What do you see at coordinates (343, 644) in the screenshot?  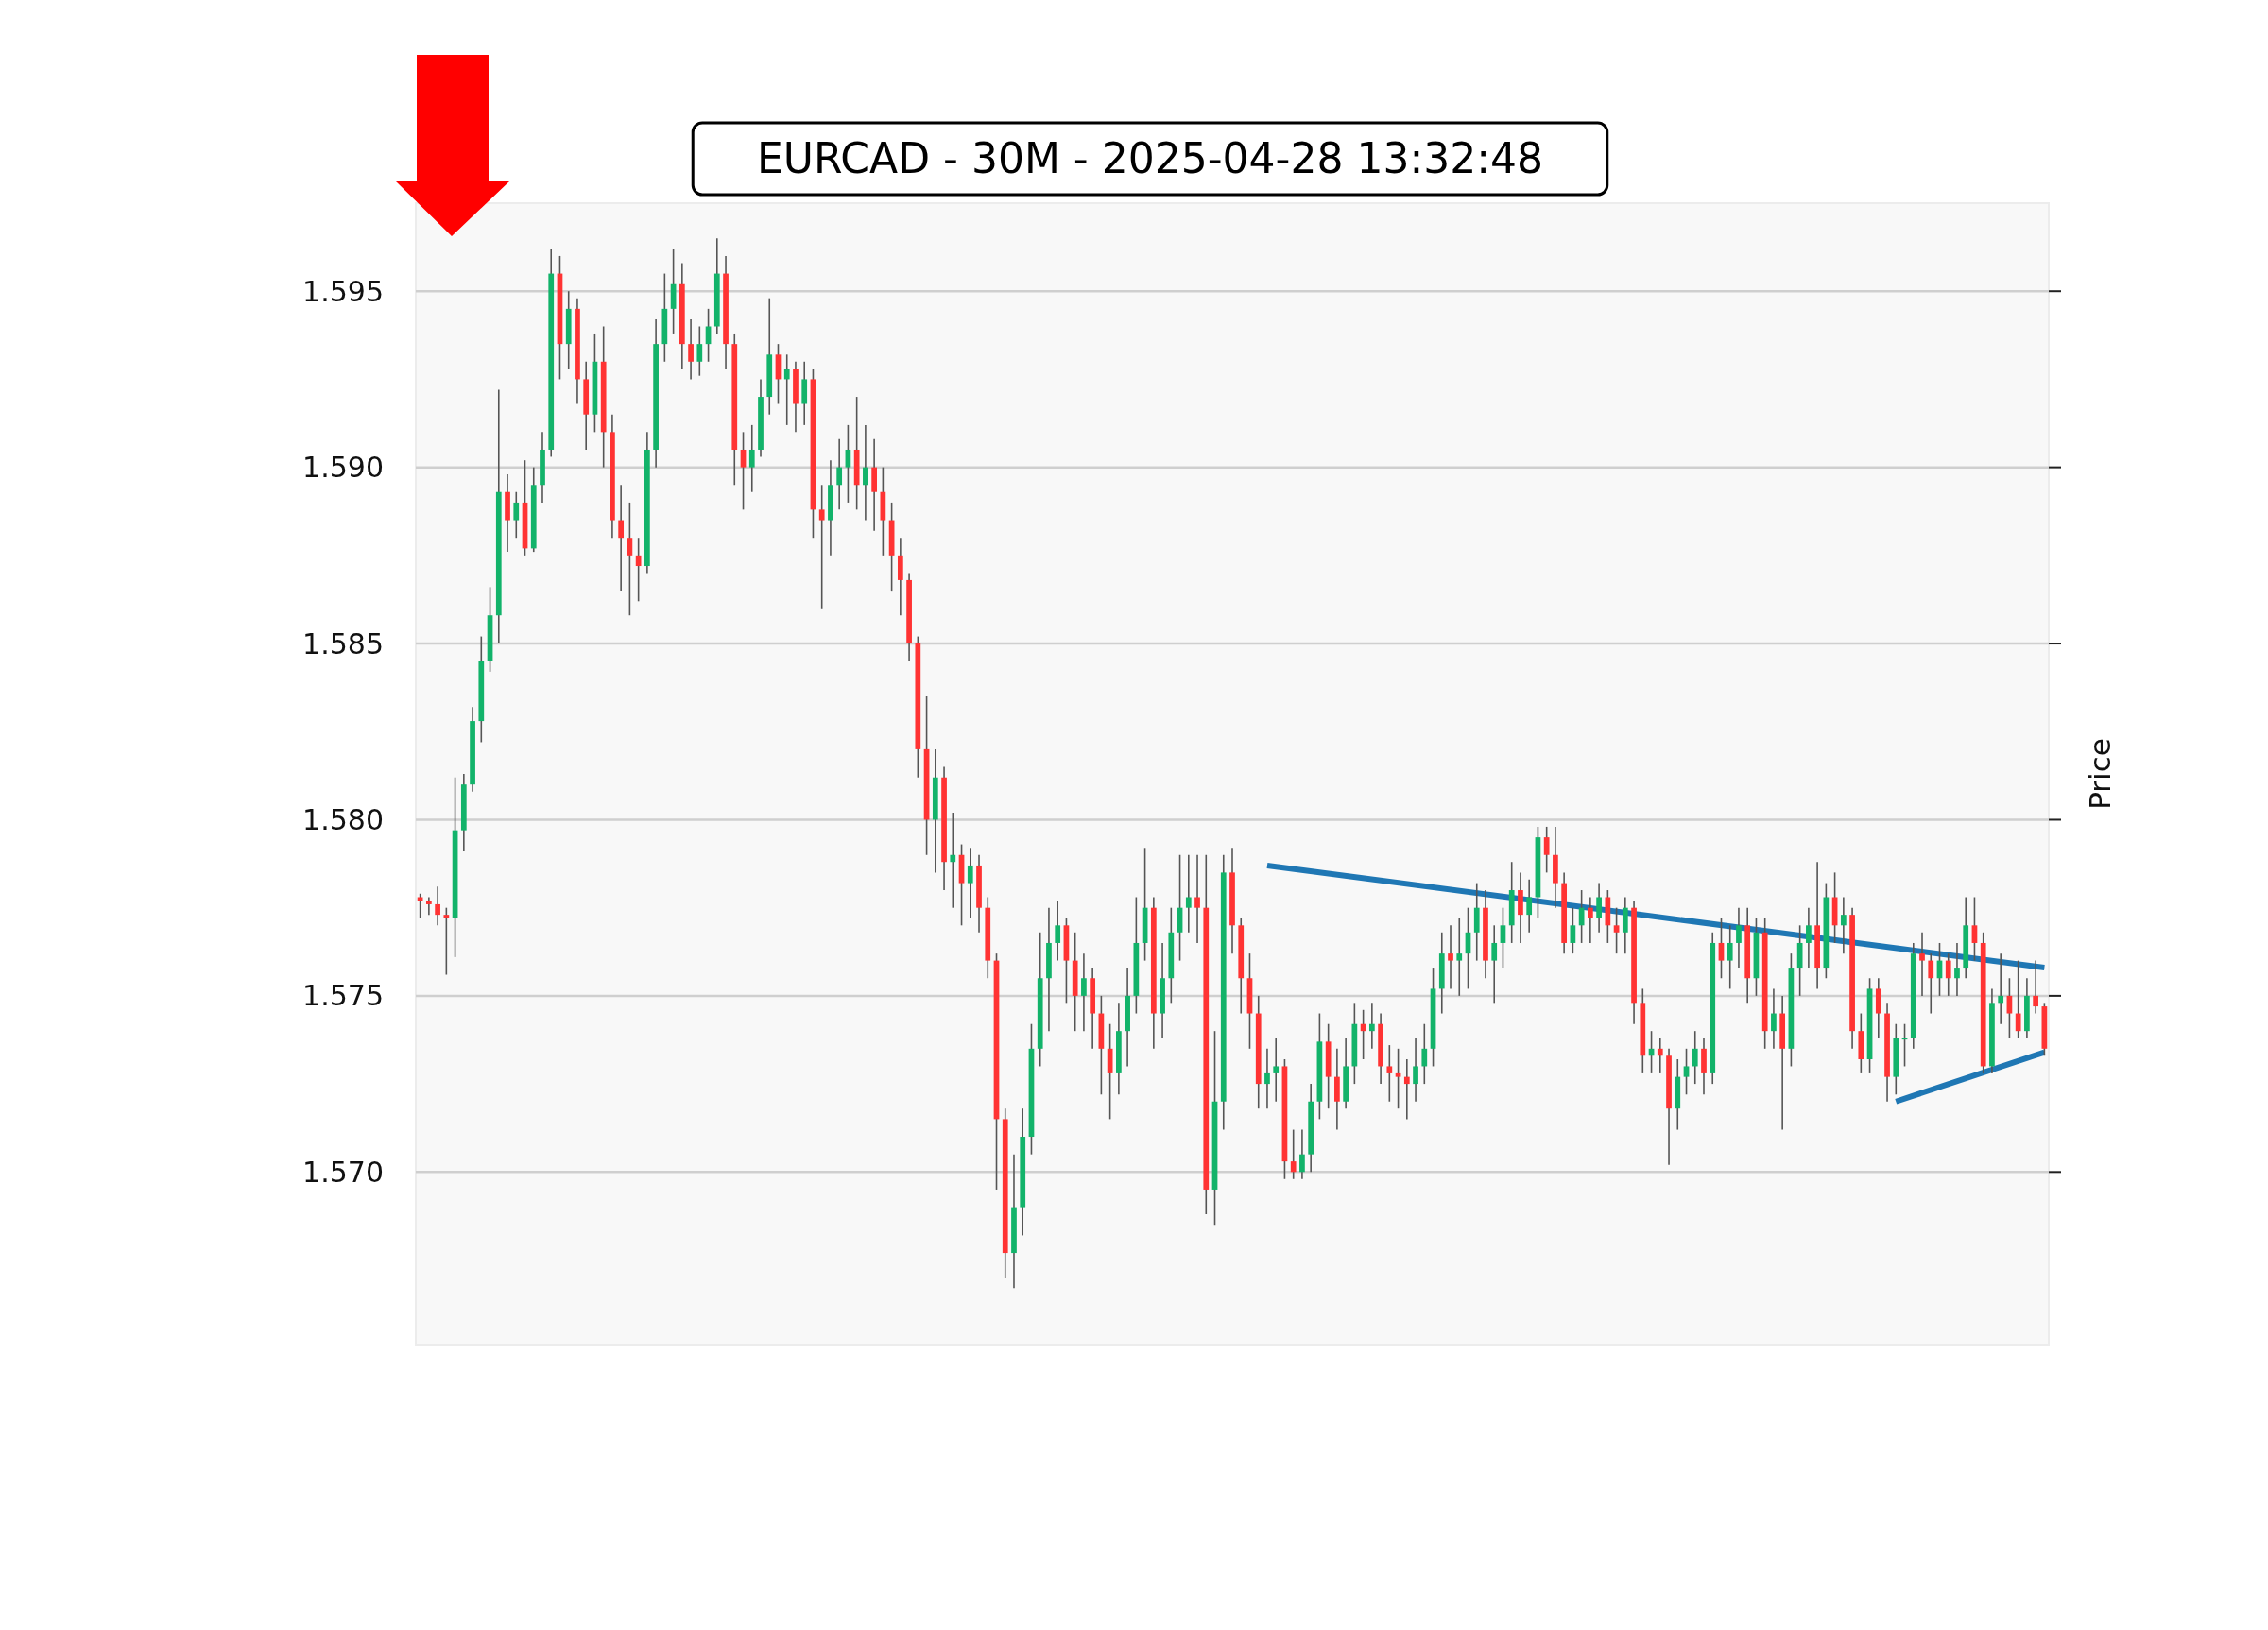 I see `y-tick-label: 1.585` at bounding box center [343, 644].